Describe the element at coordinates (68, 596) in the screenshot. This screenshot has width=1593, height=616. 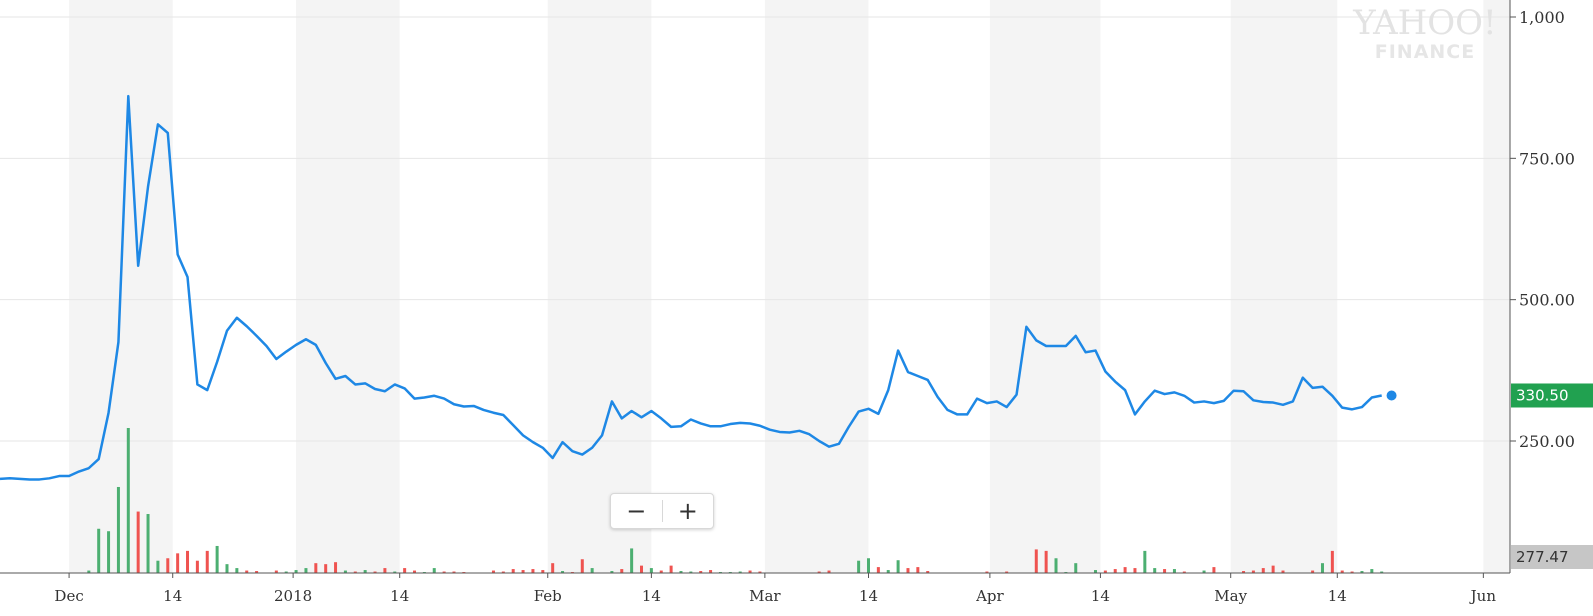
I see `x-tick-label: Dec` at that location.